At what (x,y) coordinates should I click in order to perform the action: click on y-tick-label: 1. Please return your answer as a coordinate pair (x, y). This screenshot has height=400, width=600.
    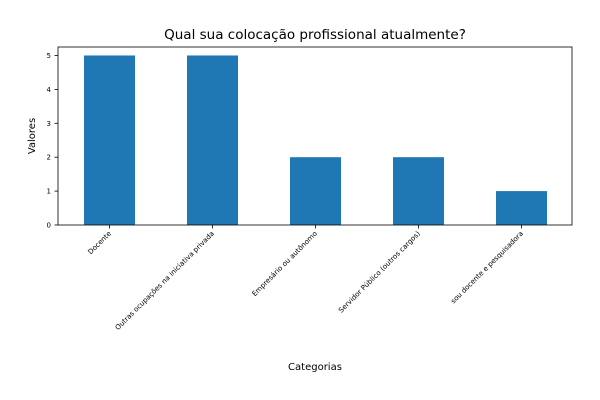
    Looking at the image, I should click on (49, 192).